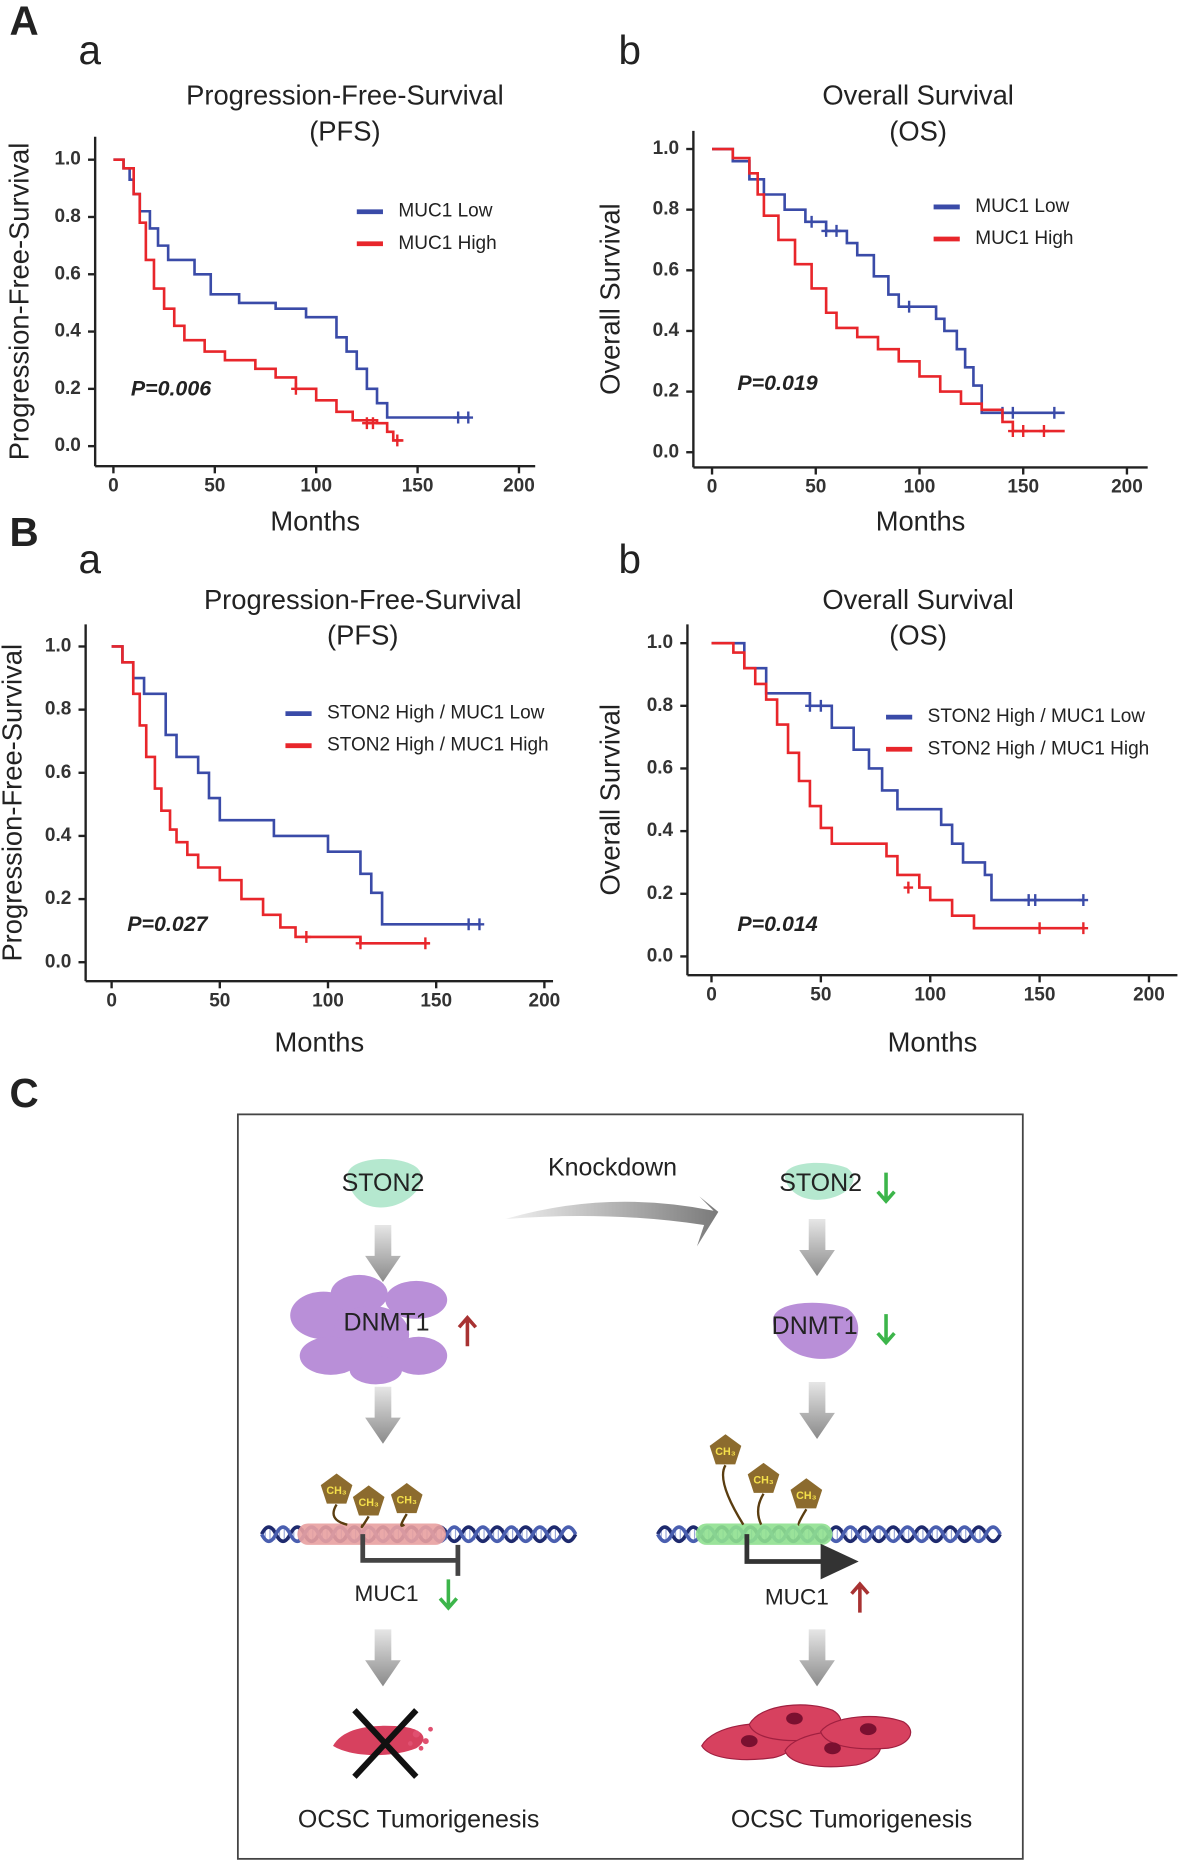 The width and height of the screenshot is (1181, 1866). I want to click on y-tick-label: 1.0, so click(666, 148).